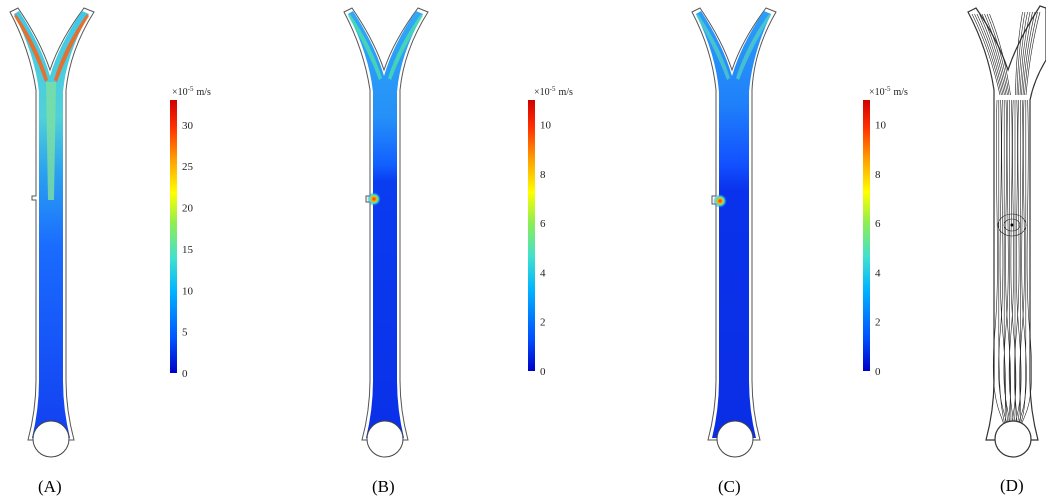 The height and width of the screenshot is (502, 1046). Describe the element at coordinates (729, 486) in the screenshot. I see `panel-label-c: (C)` at that location.